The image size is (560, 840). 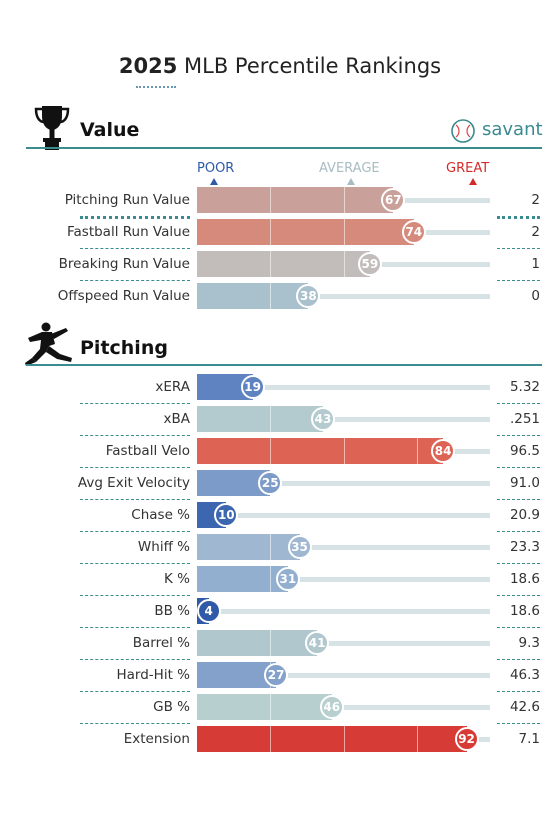 I want to click on scale-poor-arrow, so click(x=214, y=181).